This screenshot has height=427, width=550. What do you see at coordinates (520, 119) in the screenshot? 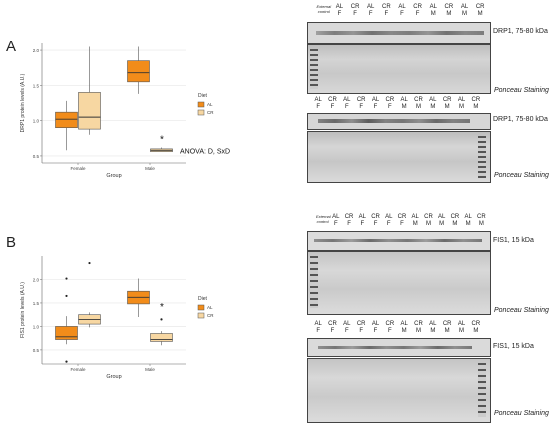
I see `blot-a2-band-label: DRP1, 75-80 kDa` at bounding box center [520, 119].